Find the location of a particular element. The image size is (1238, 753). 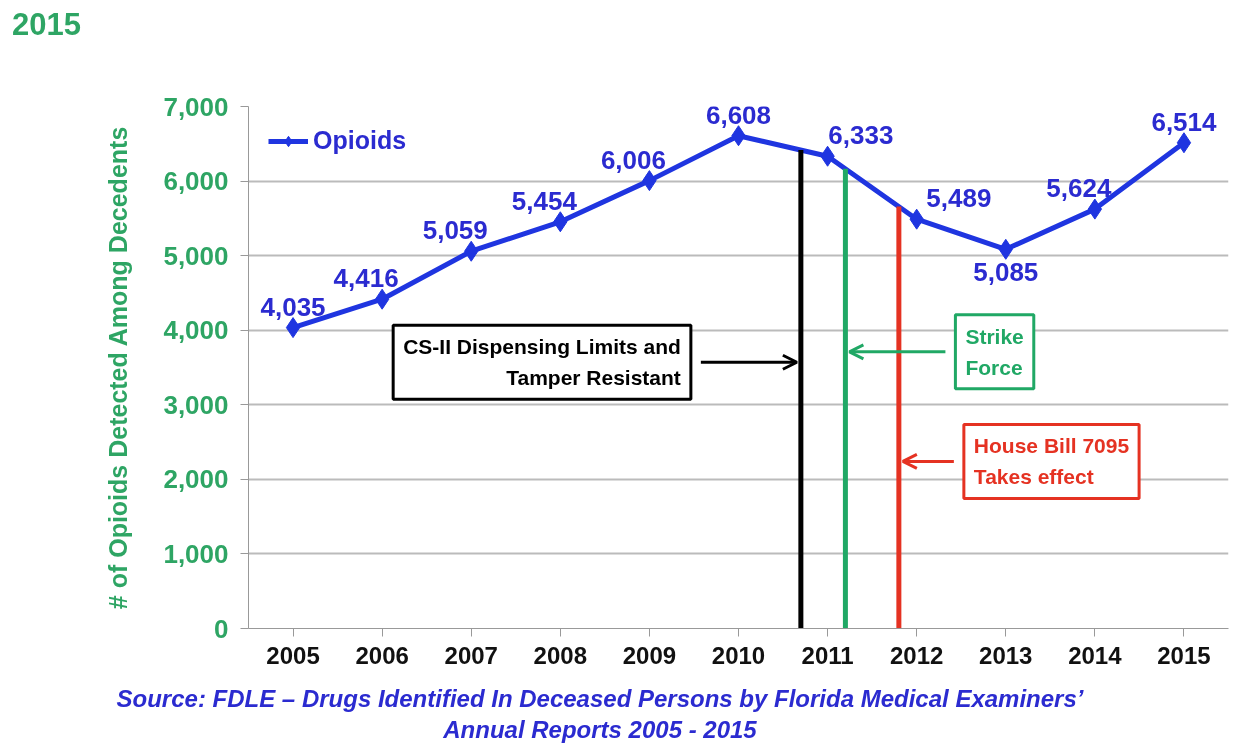

x-tick-label: 2012 is located at coordinates (916, 655).